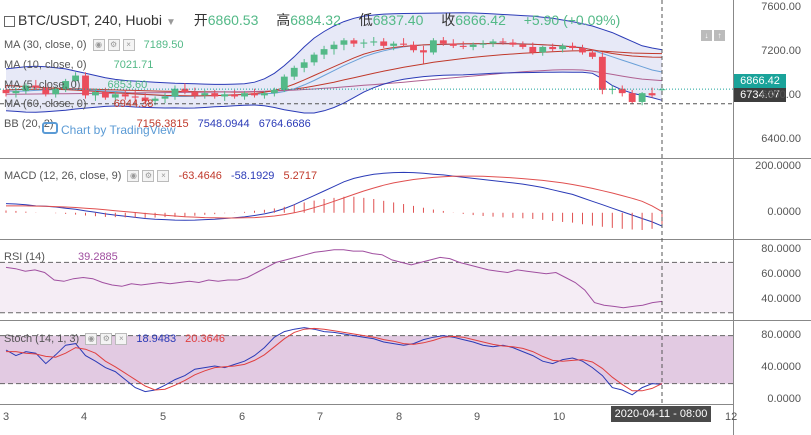 This screenshot has width=811, height=435. I want to click on rsi-band-fill, so click(366, 287).